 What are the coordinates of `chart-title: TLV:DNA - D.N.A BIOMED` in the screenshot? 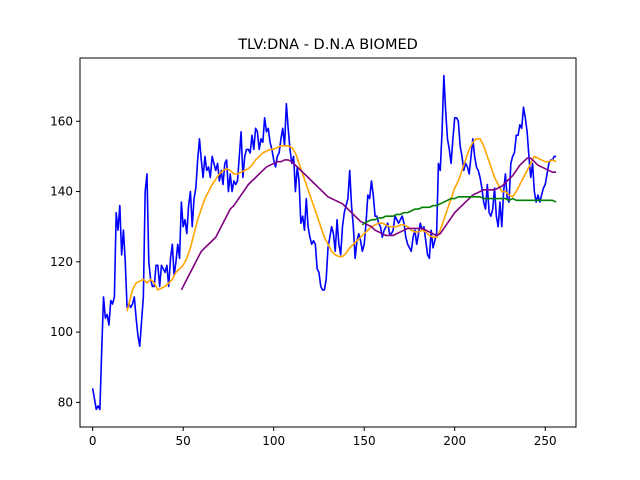 It's located at (327, 45).